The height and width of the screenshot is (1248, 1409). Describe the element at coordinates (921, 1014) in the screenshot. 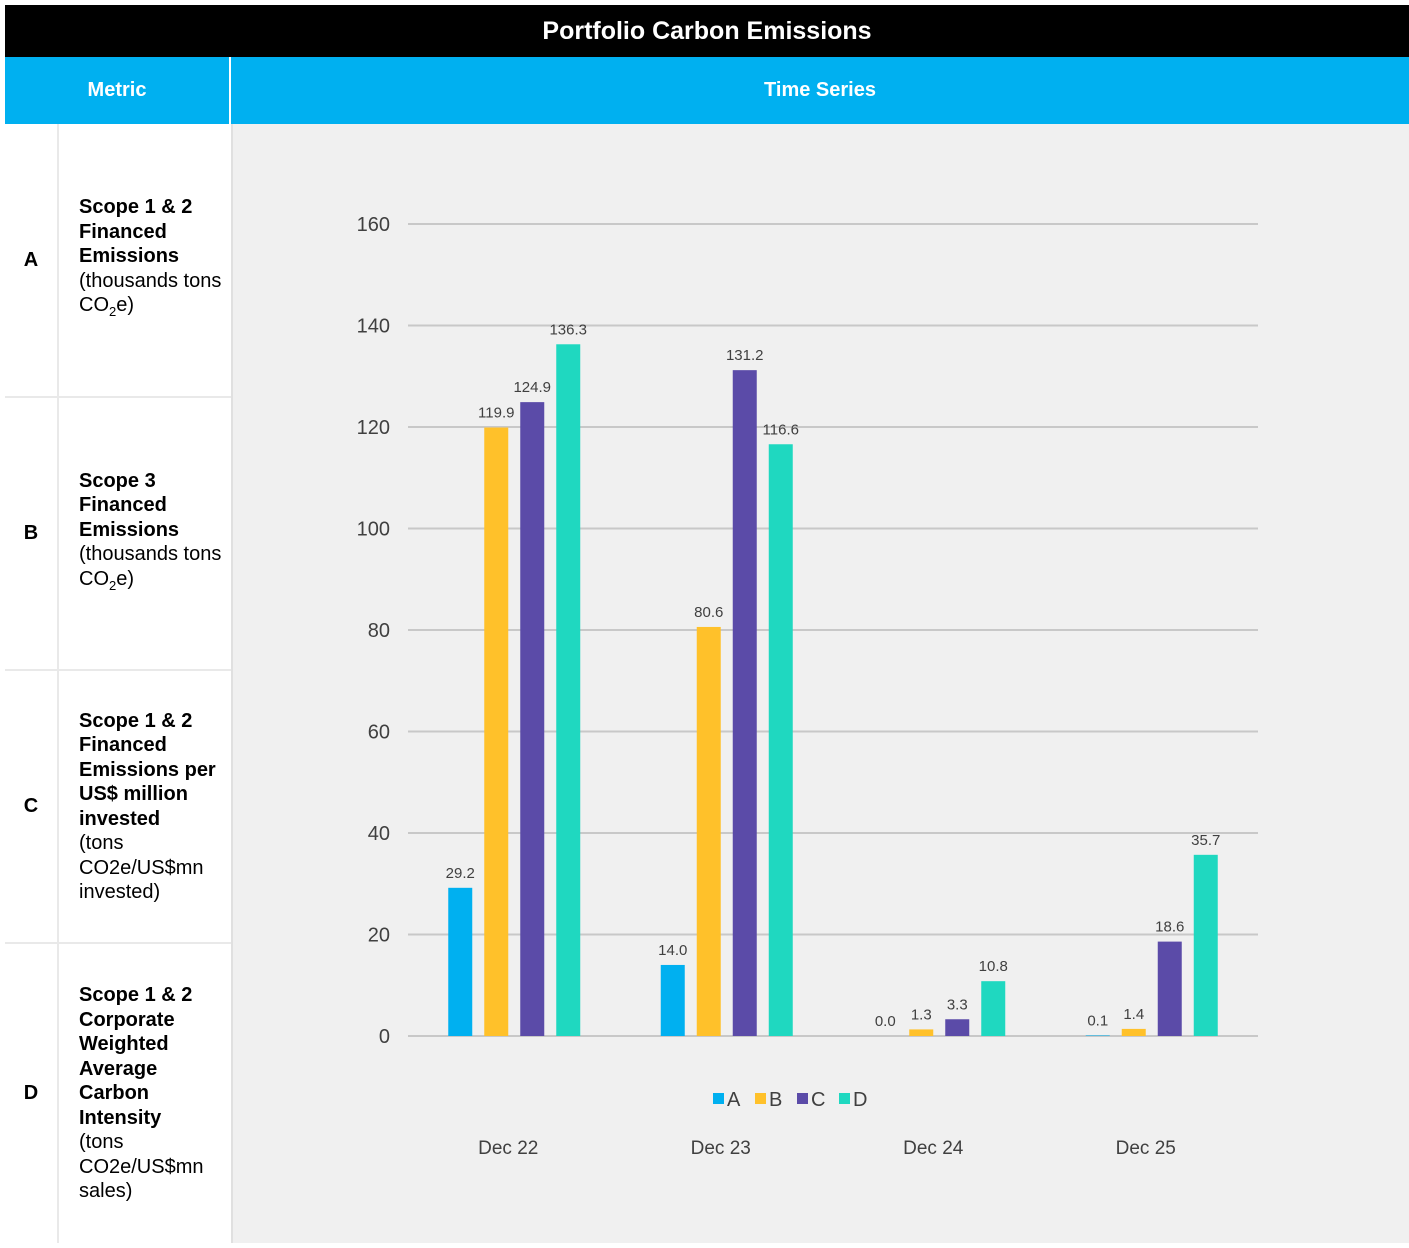

I see `data-label: 1.3` at that location.